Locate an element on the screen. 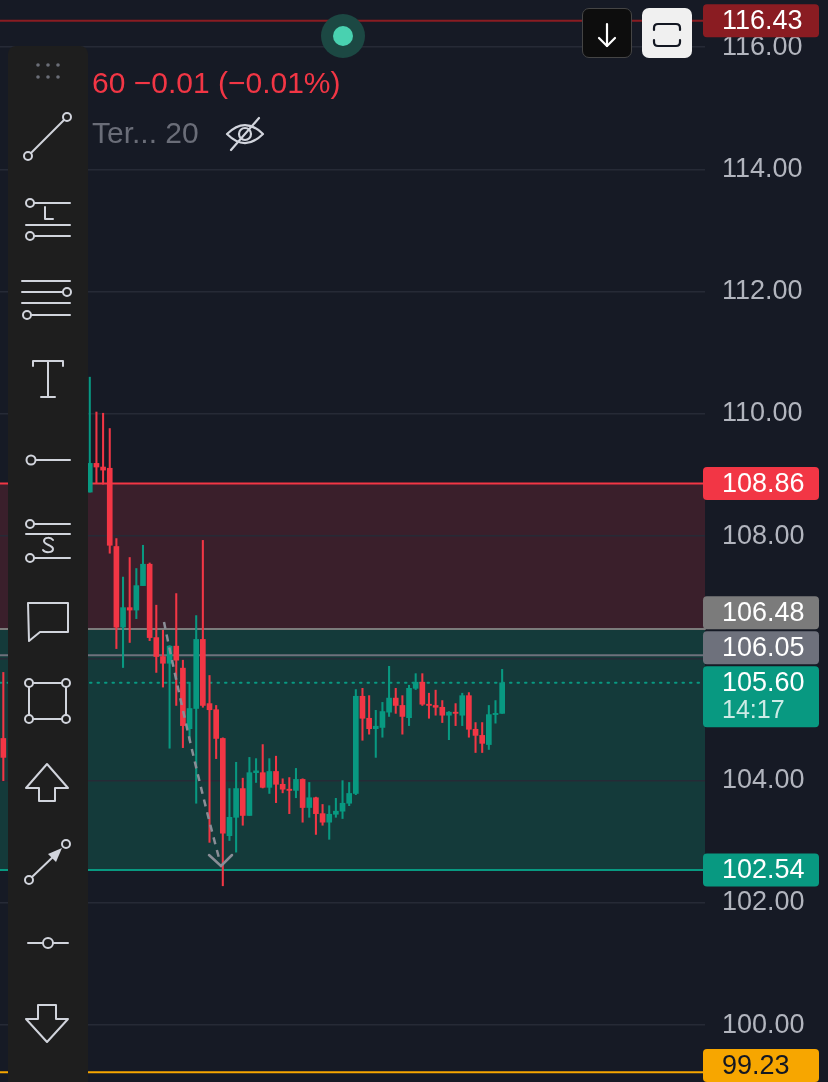  y-tick-label: 110.00 is located at coordinates (762, 412).